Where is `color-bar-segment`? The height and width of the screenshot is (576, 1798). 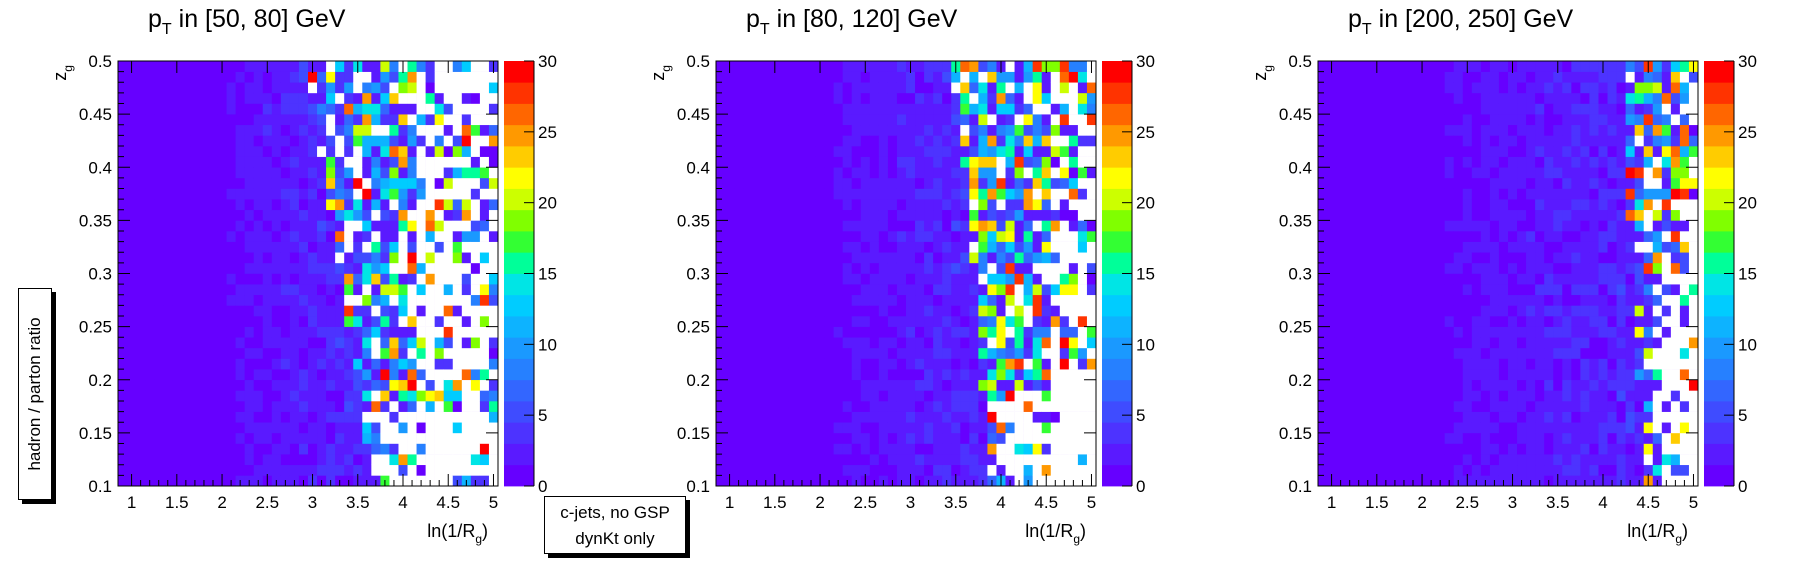
color-bar-segment is located at coordinates (1719, 454).